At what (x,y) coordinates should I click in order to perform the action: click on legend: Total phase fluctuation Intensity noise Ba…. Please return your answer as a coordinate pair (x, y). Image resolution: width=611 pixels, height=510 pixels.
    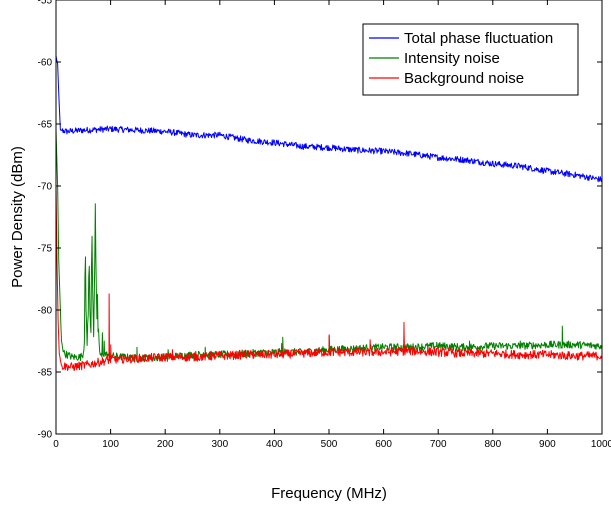
    Looking at the image, I should click on (470, 59).